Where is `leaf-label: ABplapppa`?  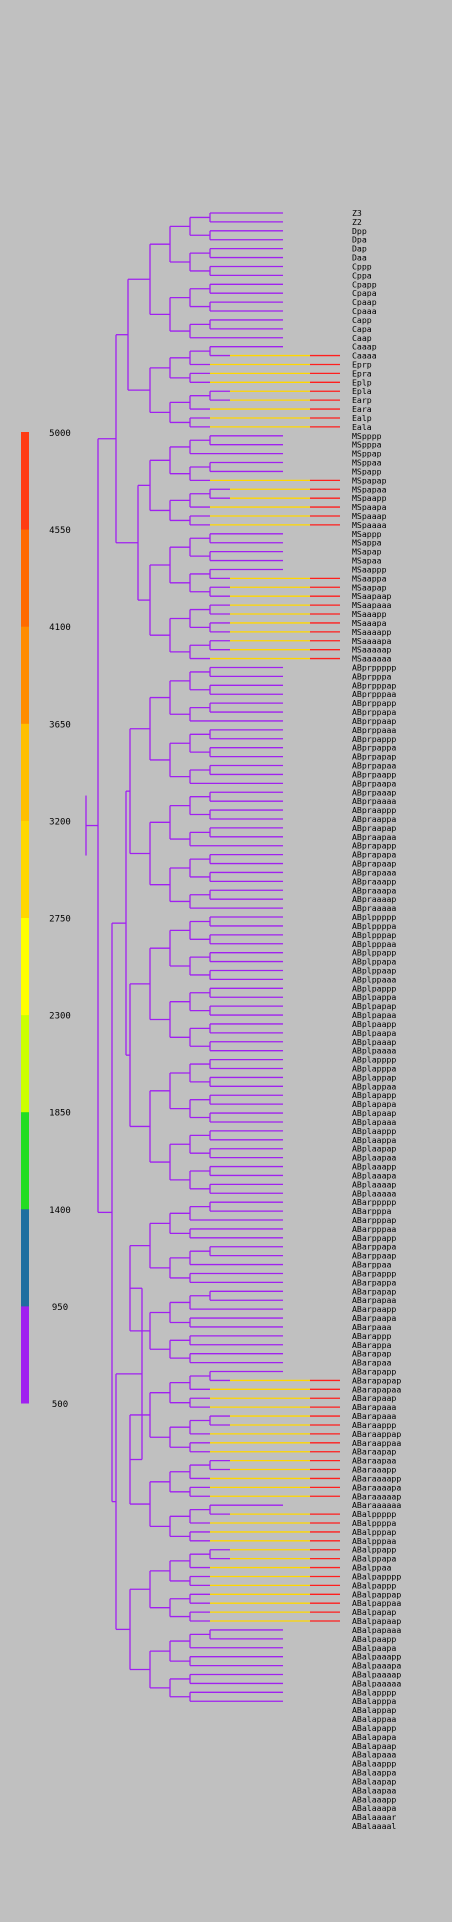 leaf-label: ABplapppa is located at coordinates (374, 1069).